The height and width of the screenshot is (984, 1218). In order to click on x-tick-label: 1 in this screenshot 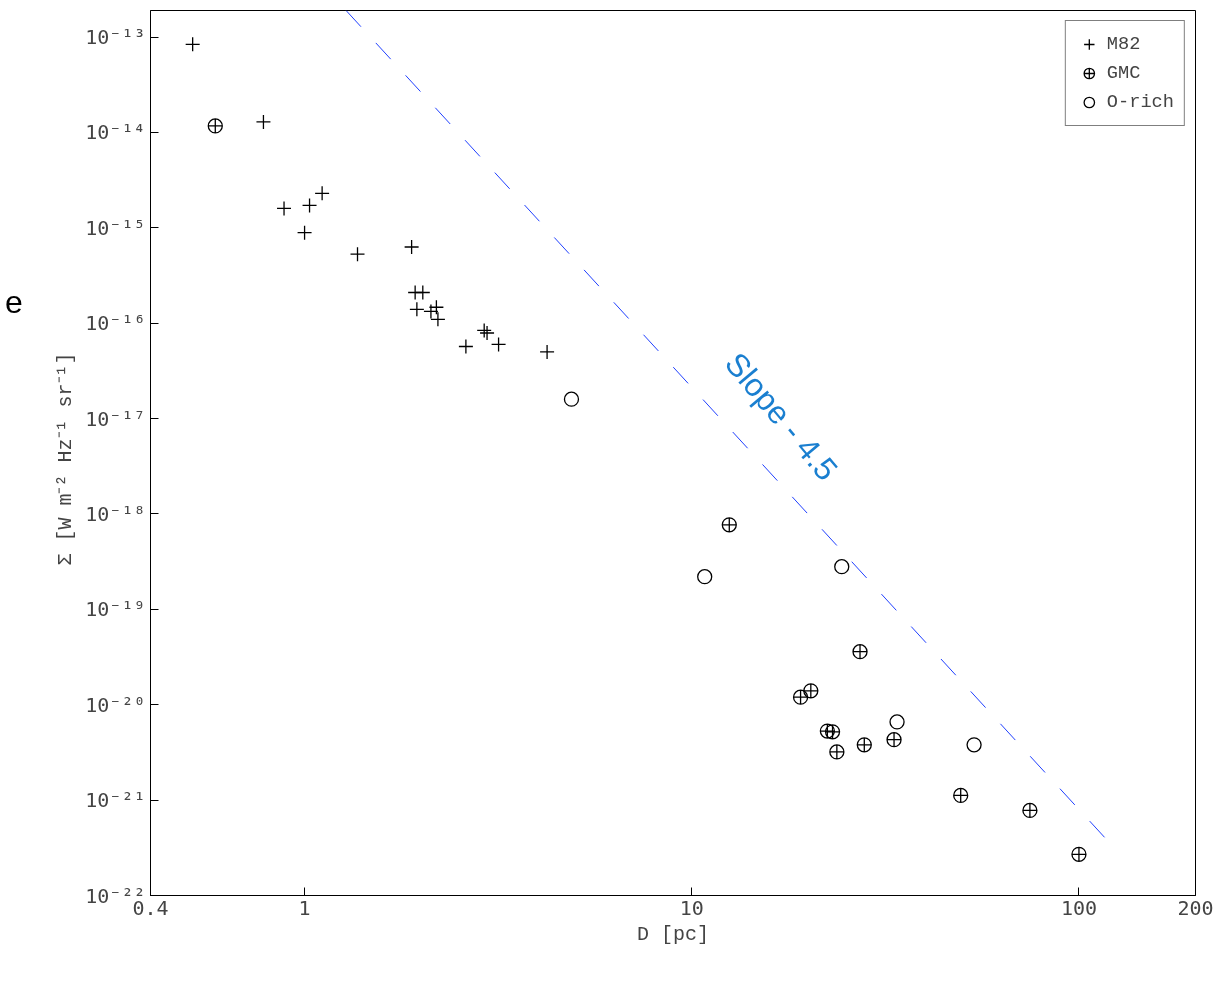, I will do `click(304, 907)`.